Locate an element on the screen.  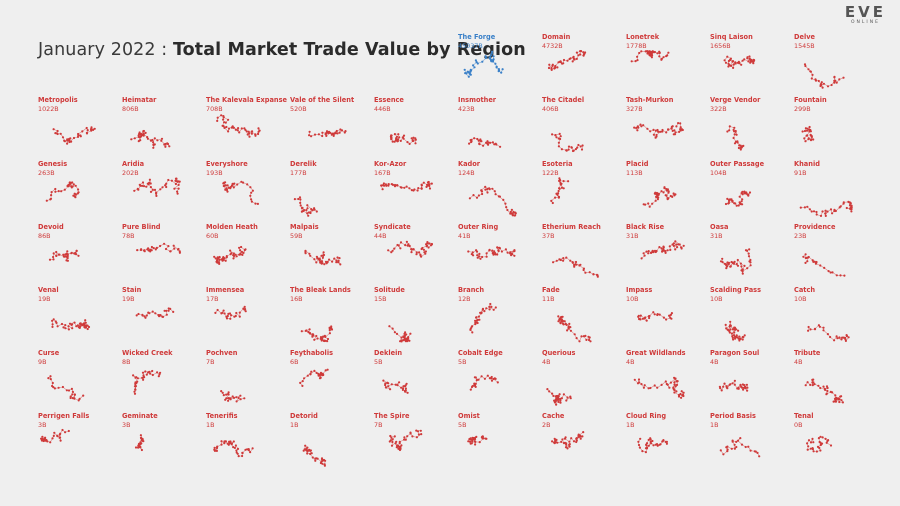
region-tile: Tash-Murkon 327B is located at coordinates (664, 126).